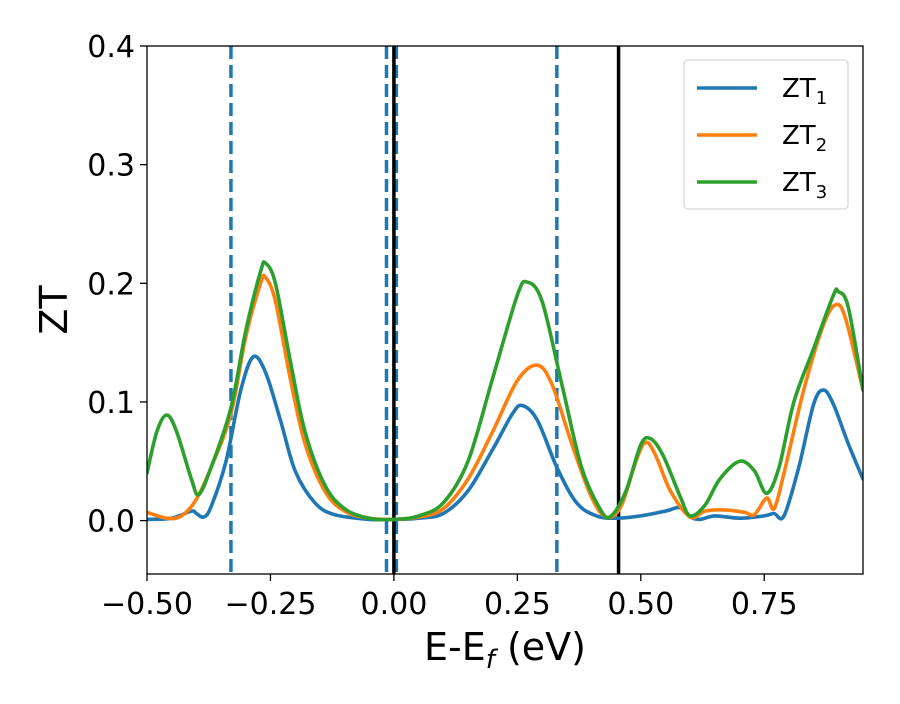 The width and height of the screenshot is (900, 704). I want to click on y-tick-label: 0.2, so click(111, 284).